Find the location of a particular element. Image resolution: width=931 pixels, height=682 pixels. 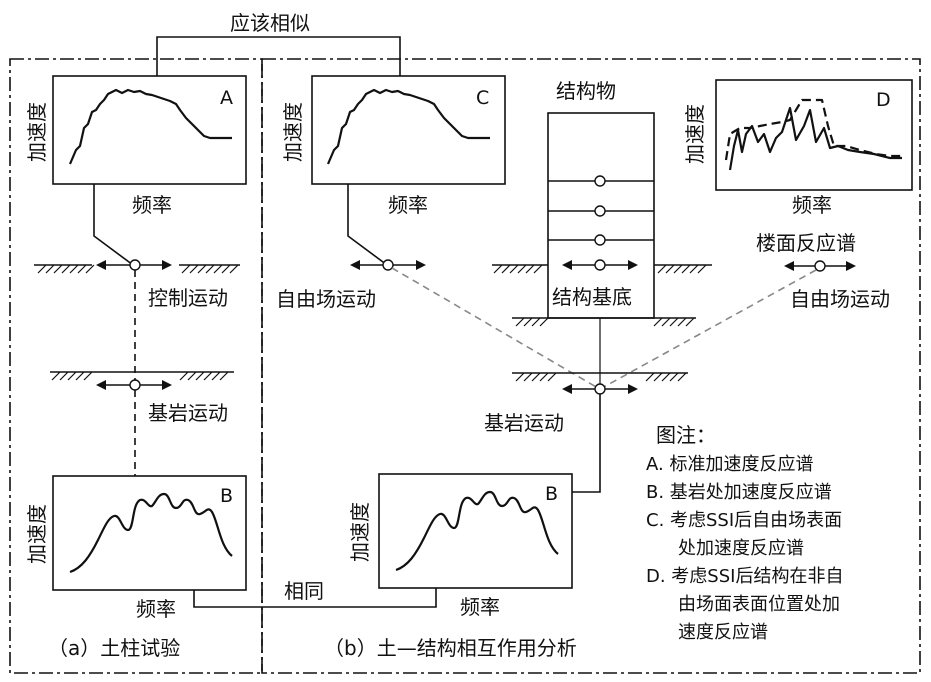

plot-a-letter: A is located at coordinates (226, 98).